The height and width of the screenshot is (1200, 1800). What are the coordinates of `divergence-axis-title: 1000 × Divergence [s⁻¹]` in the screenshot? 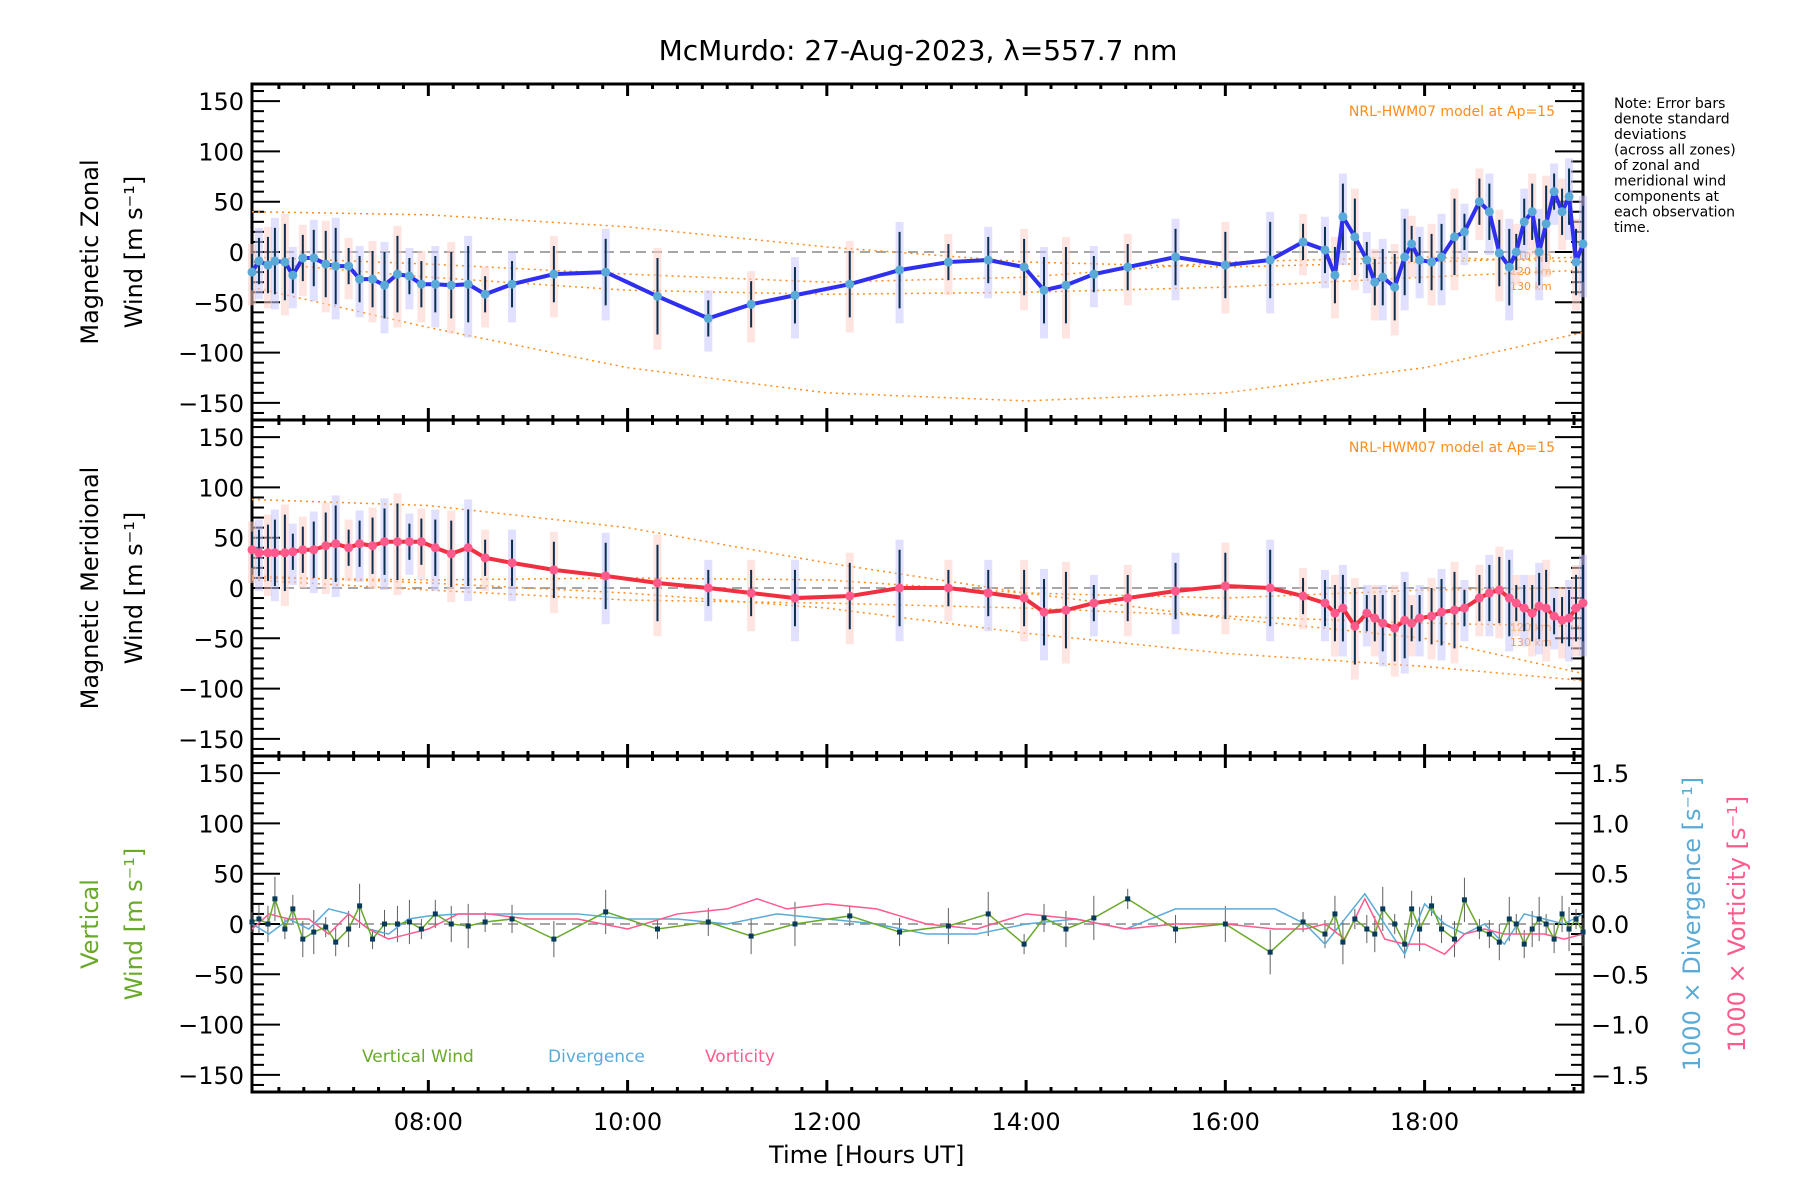 It's located at (1692, 924).